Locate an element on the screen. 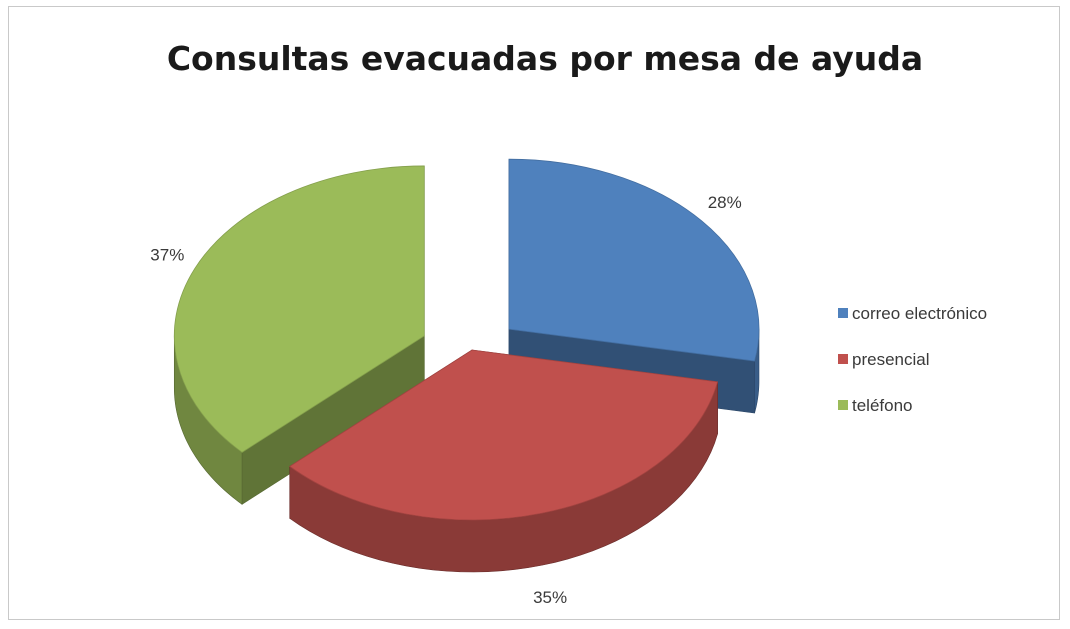  legend-swatch-presencial is located at coordinates (843, 359).